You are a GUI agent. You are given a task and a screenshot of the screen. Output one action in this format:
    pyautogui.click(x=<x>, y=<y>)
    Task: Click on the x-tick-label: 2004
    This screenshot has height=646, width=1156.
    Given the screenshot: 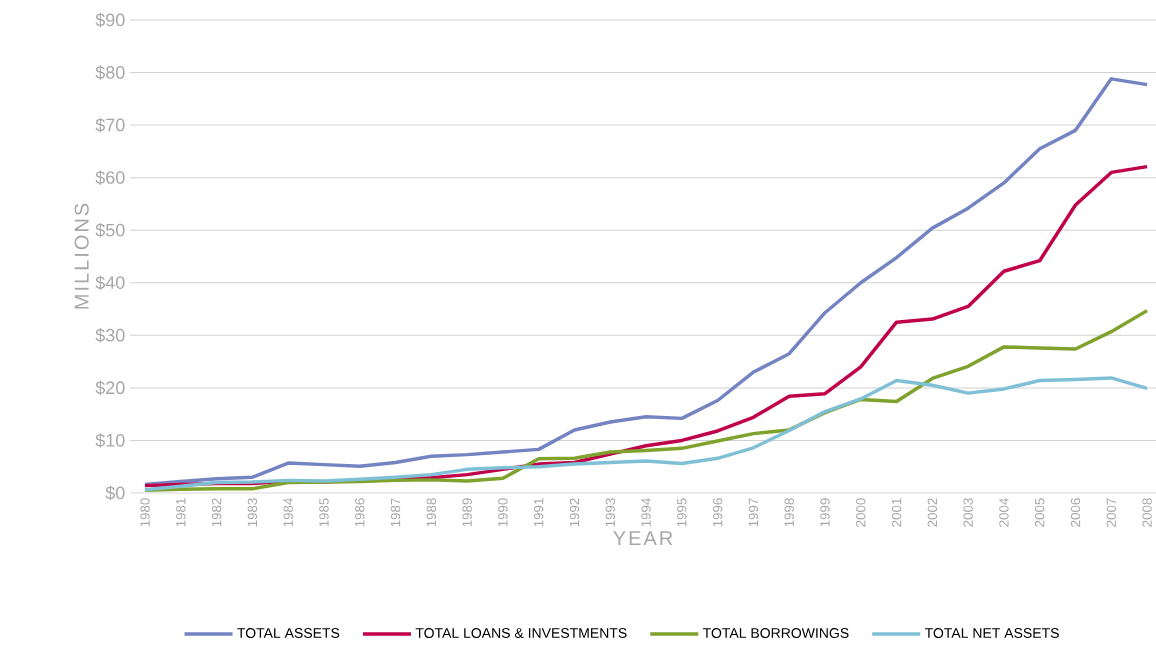 What is the action you would take?
    pyautogui.click(x=1004, y=512)
    